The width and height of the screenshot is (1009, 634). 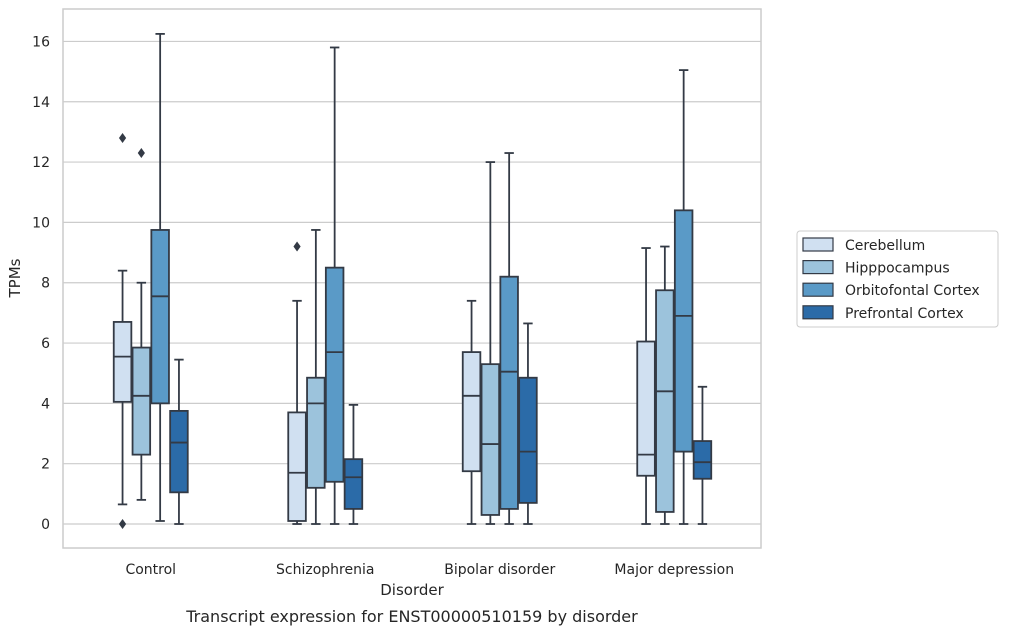 I want to click on y-tick-label: 0, so click(x=45, y=525).